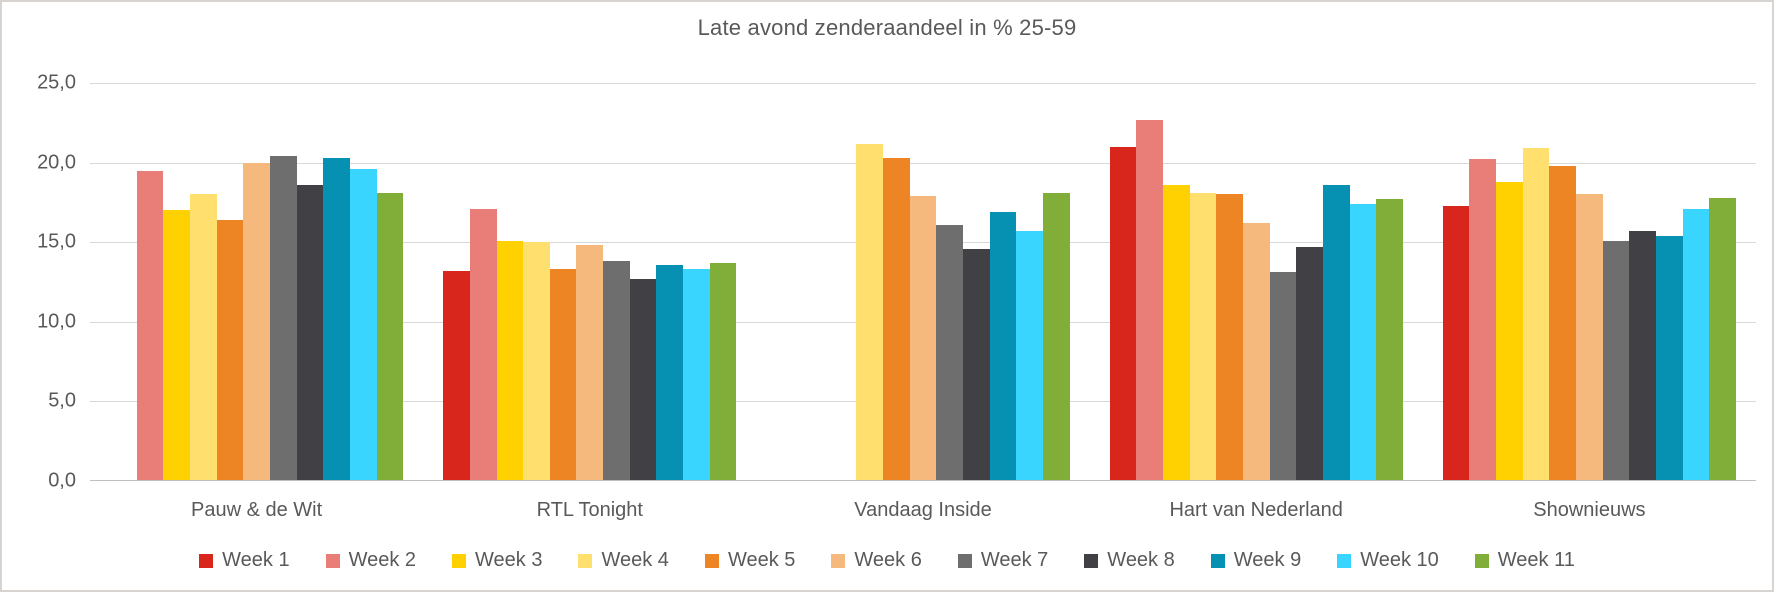 The image size is (1774, 592). Describe the element at coordinates (876, 560) in the screenshot. I see `legend-item: Week 6` at that location.